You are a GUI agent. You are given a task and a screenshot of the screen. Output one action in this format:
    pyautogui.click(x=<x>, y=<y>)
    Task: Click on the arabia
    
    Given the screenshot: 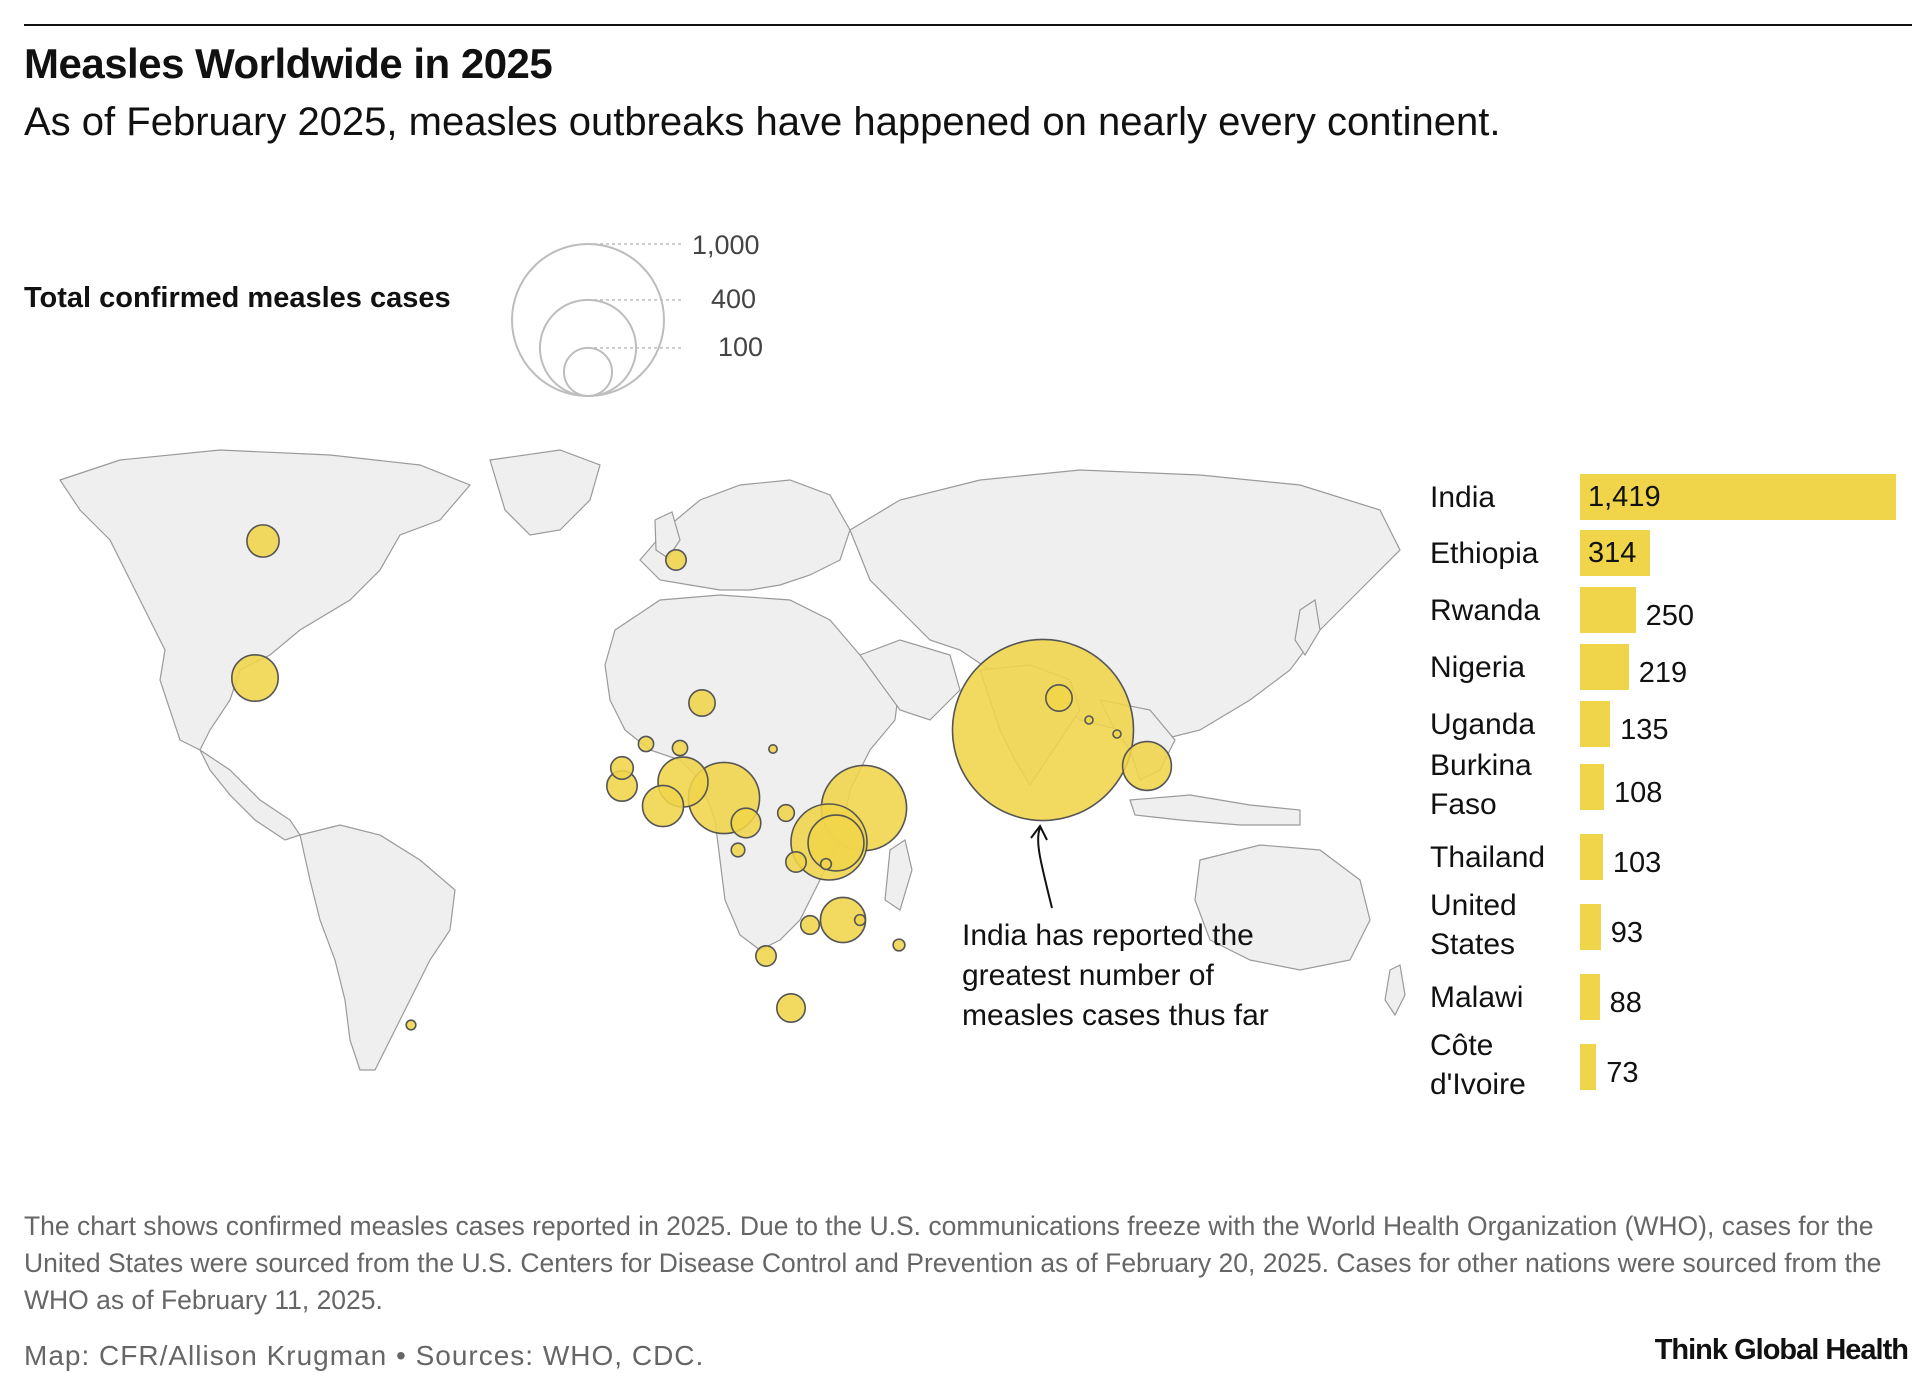 What is the action you would take?
    pyautogui.click(x=910, y=680)
    